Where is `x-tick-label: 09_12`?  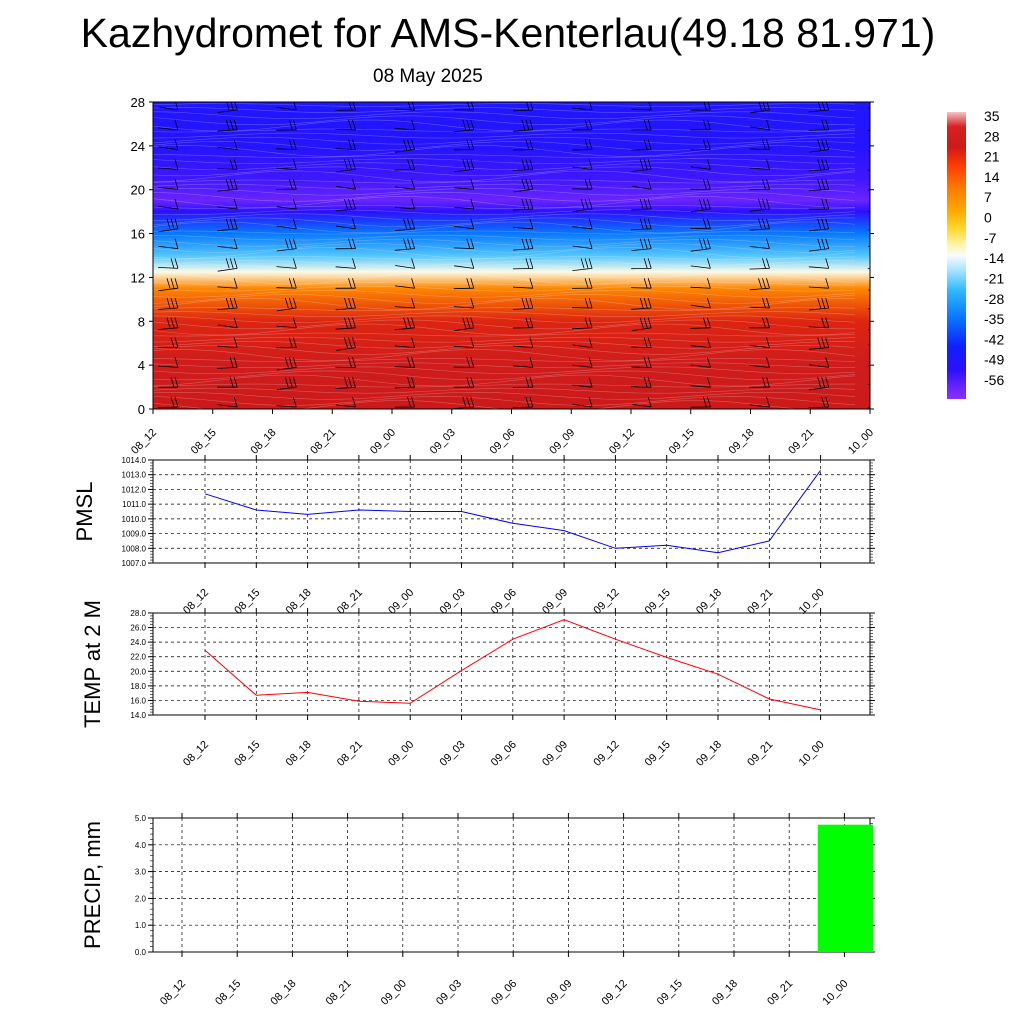 x-tick-label: 09_12 is located at coordinates (622, 442).